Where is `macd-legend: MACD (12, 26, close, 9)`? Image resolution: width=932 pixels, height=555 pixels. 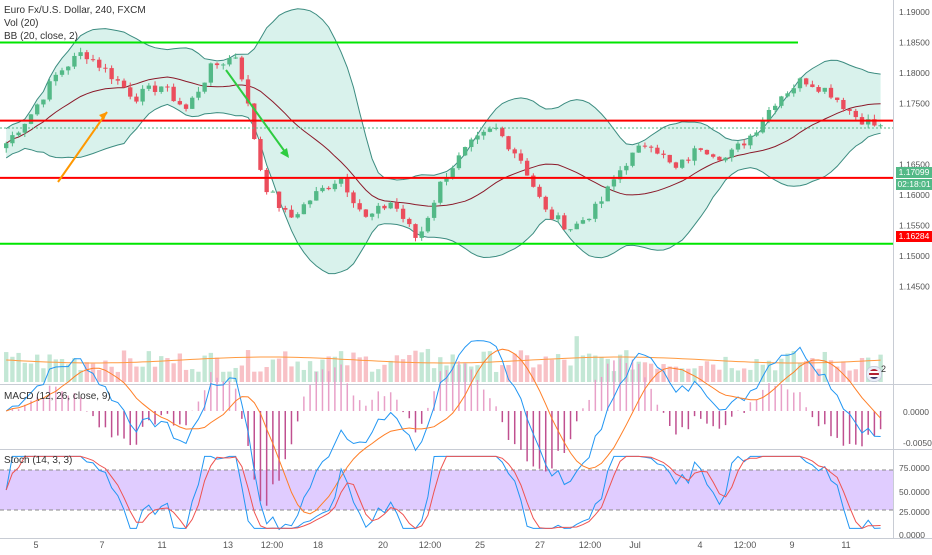
macd-legend: MACD (12, 26, close, 9) is located at coordinates (57, 396).